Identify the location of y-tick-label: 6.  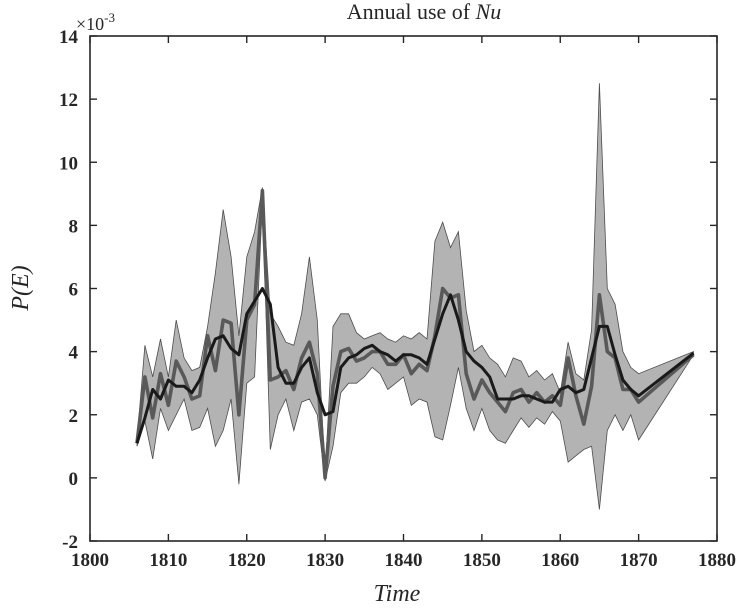
(74, 290).